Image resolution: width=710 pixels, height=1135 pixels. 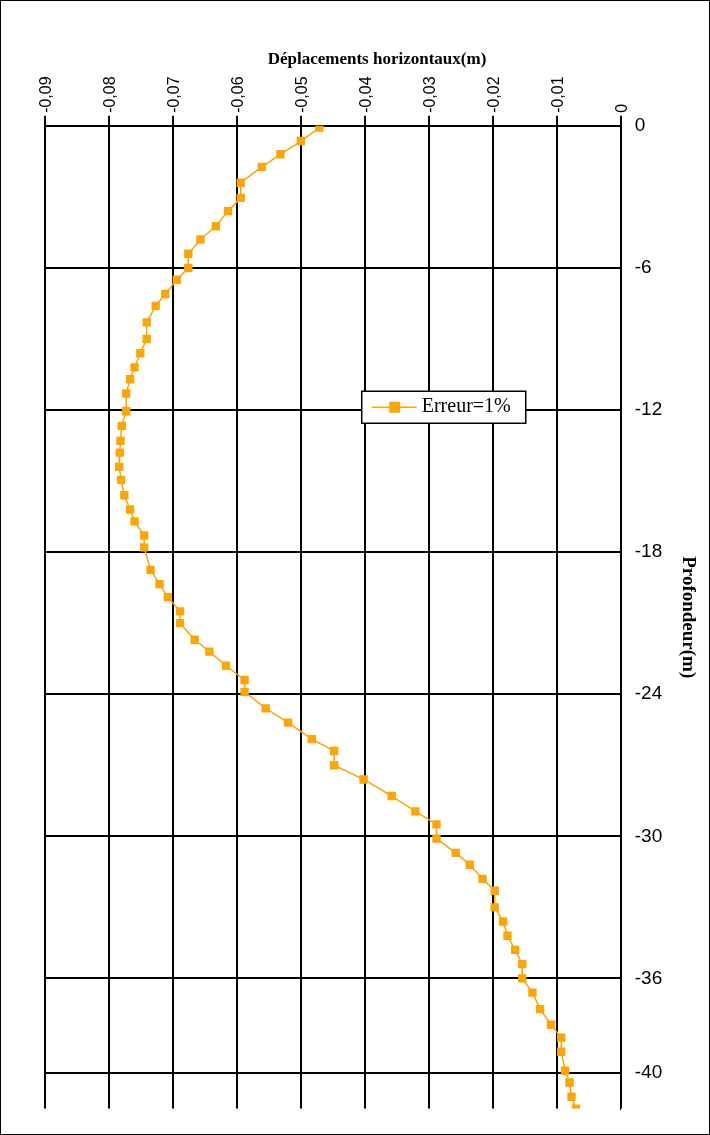 I want to click on x-tick-label: -0,09, so click(x=46, y=94).